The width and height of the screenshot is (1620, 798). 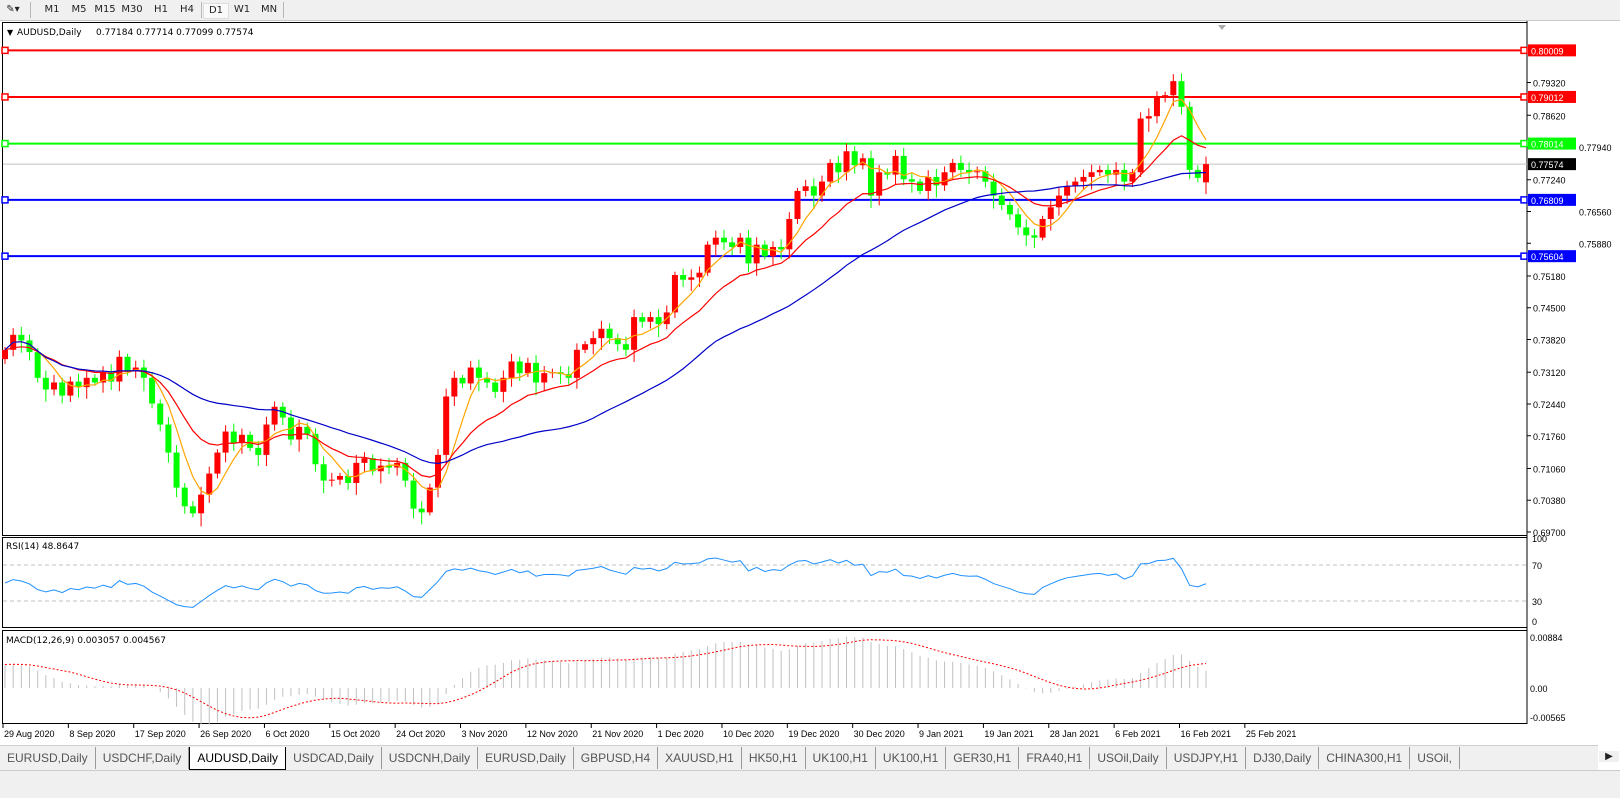 What do you see at coordinates (216, 11) in the screenshot?
I see `timeframe-d1: D1` at bounding box center [216, 11].